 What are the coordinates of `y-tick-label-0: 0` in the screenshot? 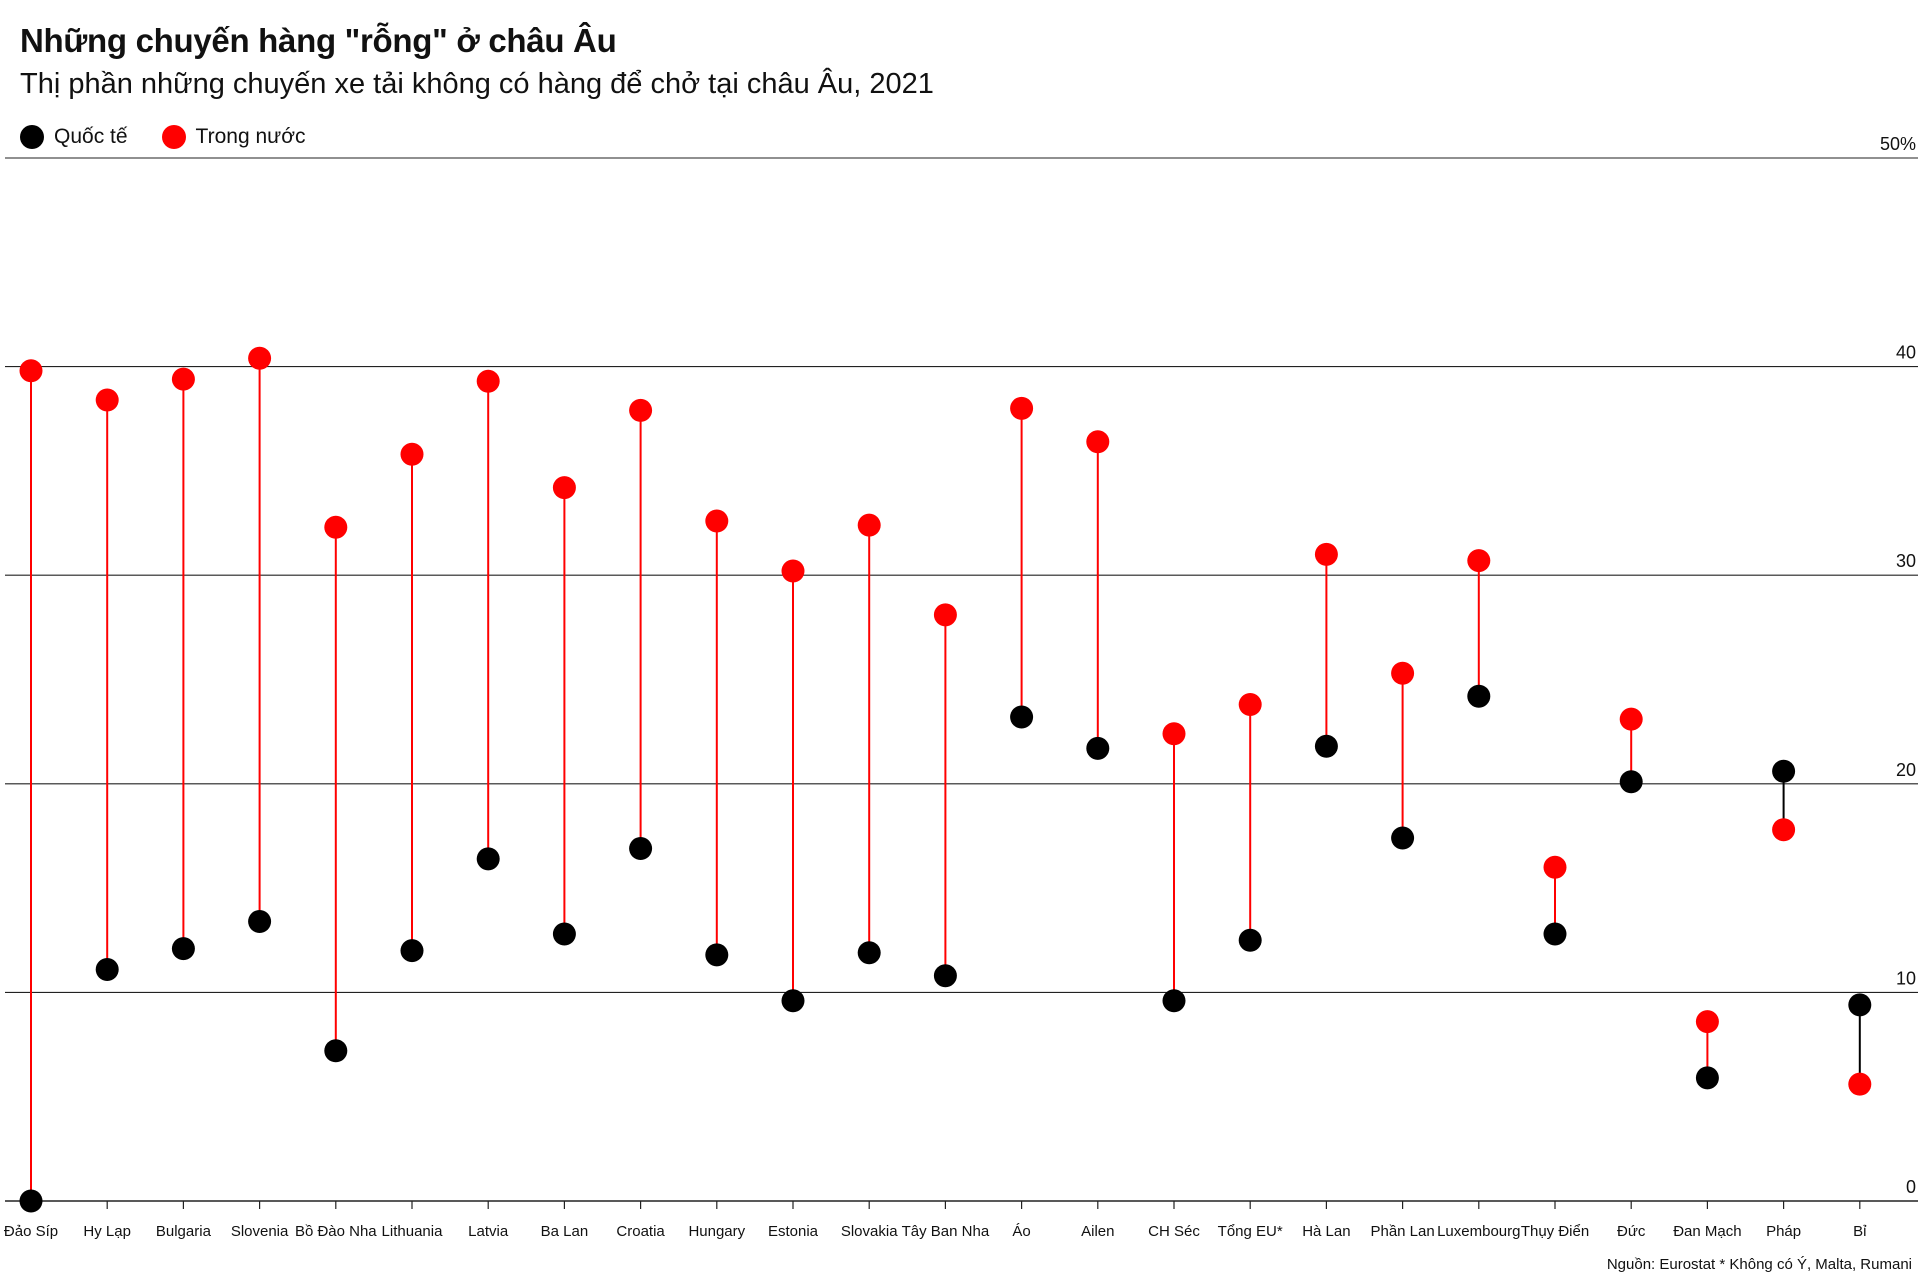 It's located at (1911, 1187).